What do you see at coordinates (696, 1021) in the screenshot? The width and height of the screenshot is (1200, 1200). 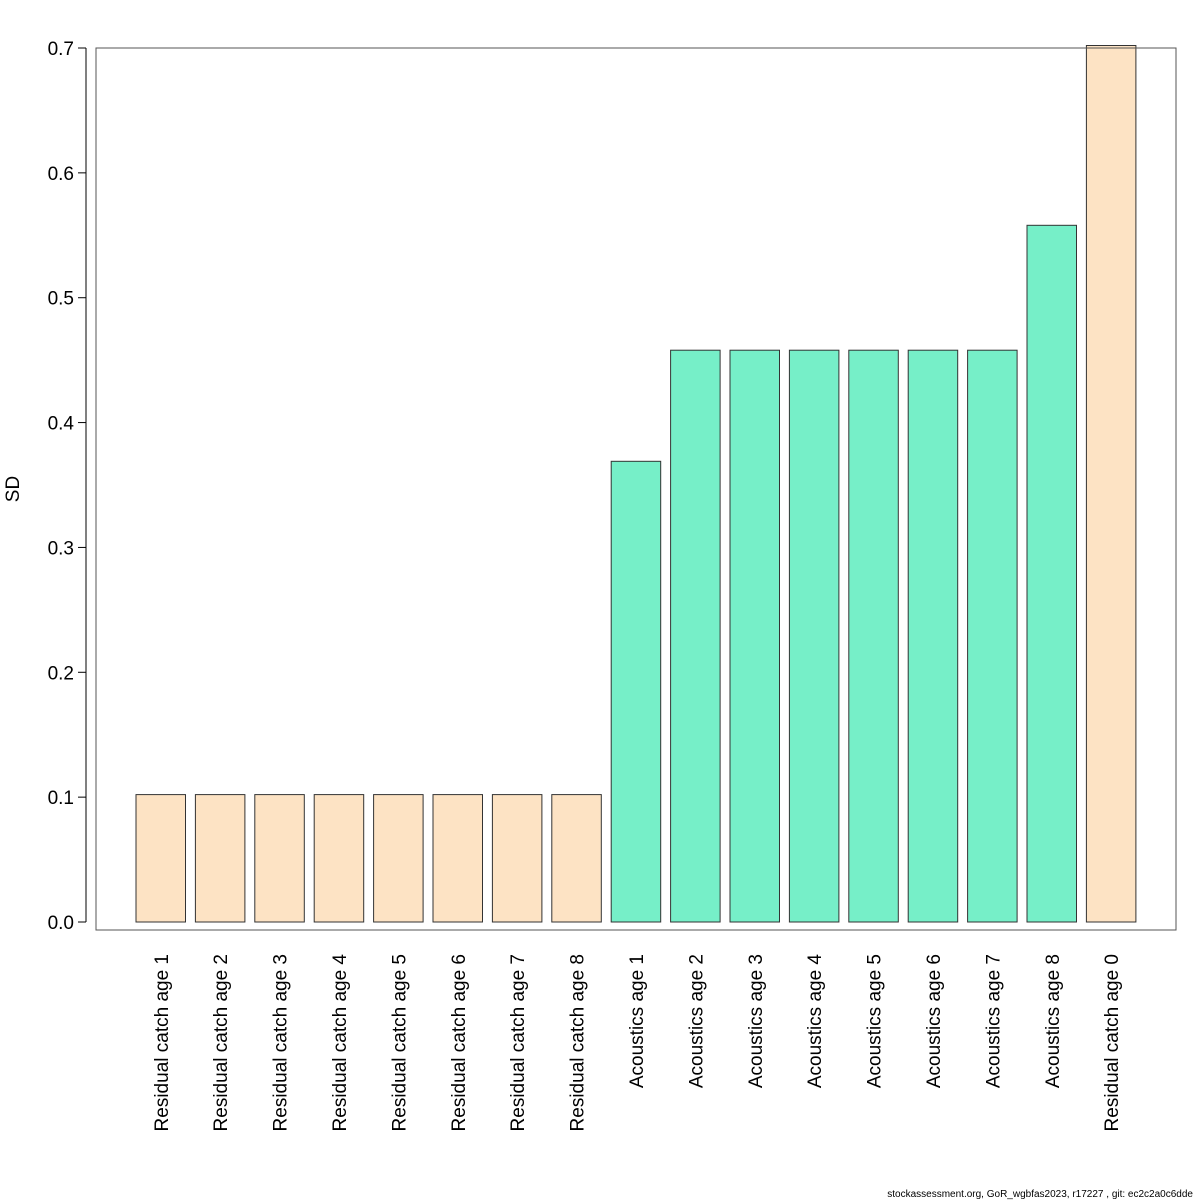 I see `category-label-10: Acoustics age 2` at bounding box center [696, 1021].